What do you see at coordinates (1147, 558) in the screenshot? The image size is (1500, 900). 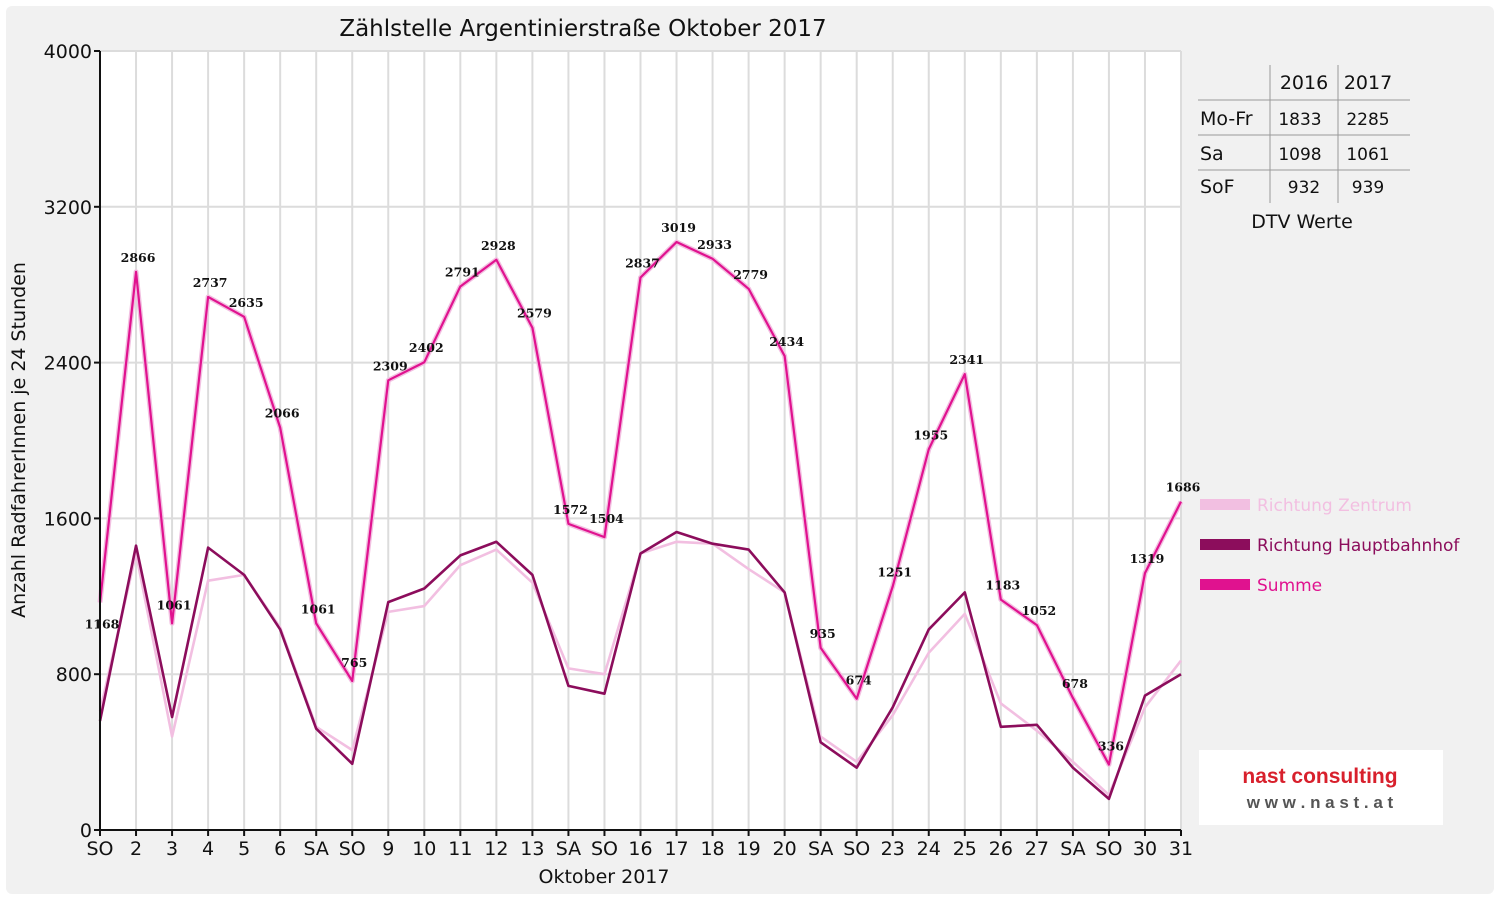 I see `data-label: 1319` at bounding box center [1147, 558].